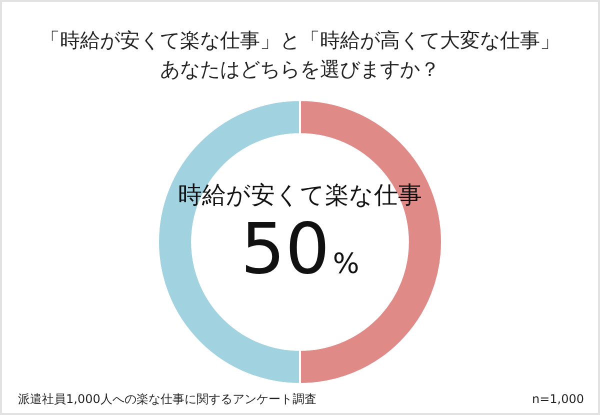 Image resolution: width=600 pixels, height=415 pixels. I want to click on data-label: 50%, so click(300, 249).